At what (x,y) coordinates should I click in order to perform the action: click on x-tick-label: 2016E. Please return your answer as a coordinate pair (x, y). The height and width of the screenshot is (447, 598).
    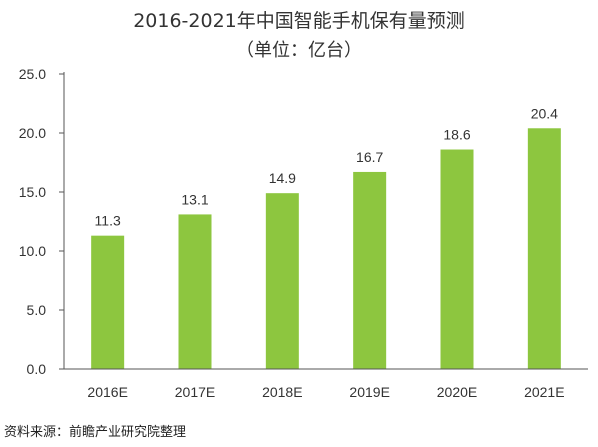
    Looking at the image, I should click on (107, 392).